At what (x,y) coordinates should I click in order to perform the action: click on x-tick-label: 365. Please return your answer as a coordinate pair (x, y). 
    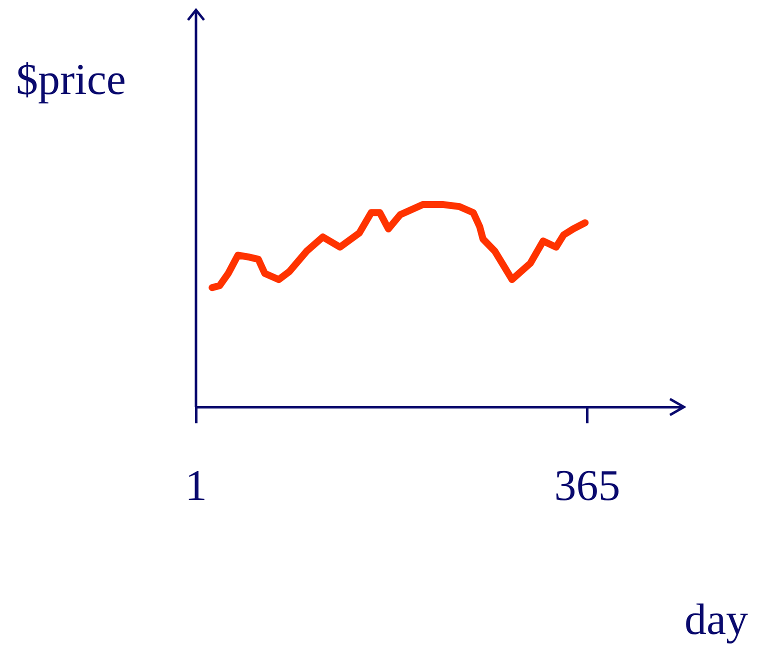
    Looking at the image, I should click on (587, 485).